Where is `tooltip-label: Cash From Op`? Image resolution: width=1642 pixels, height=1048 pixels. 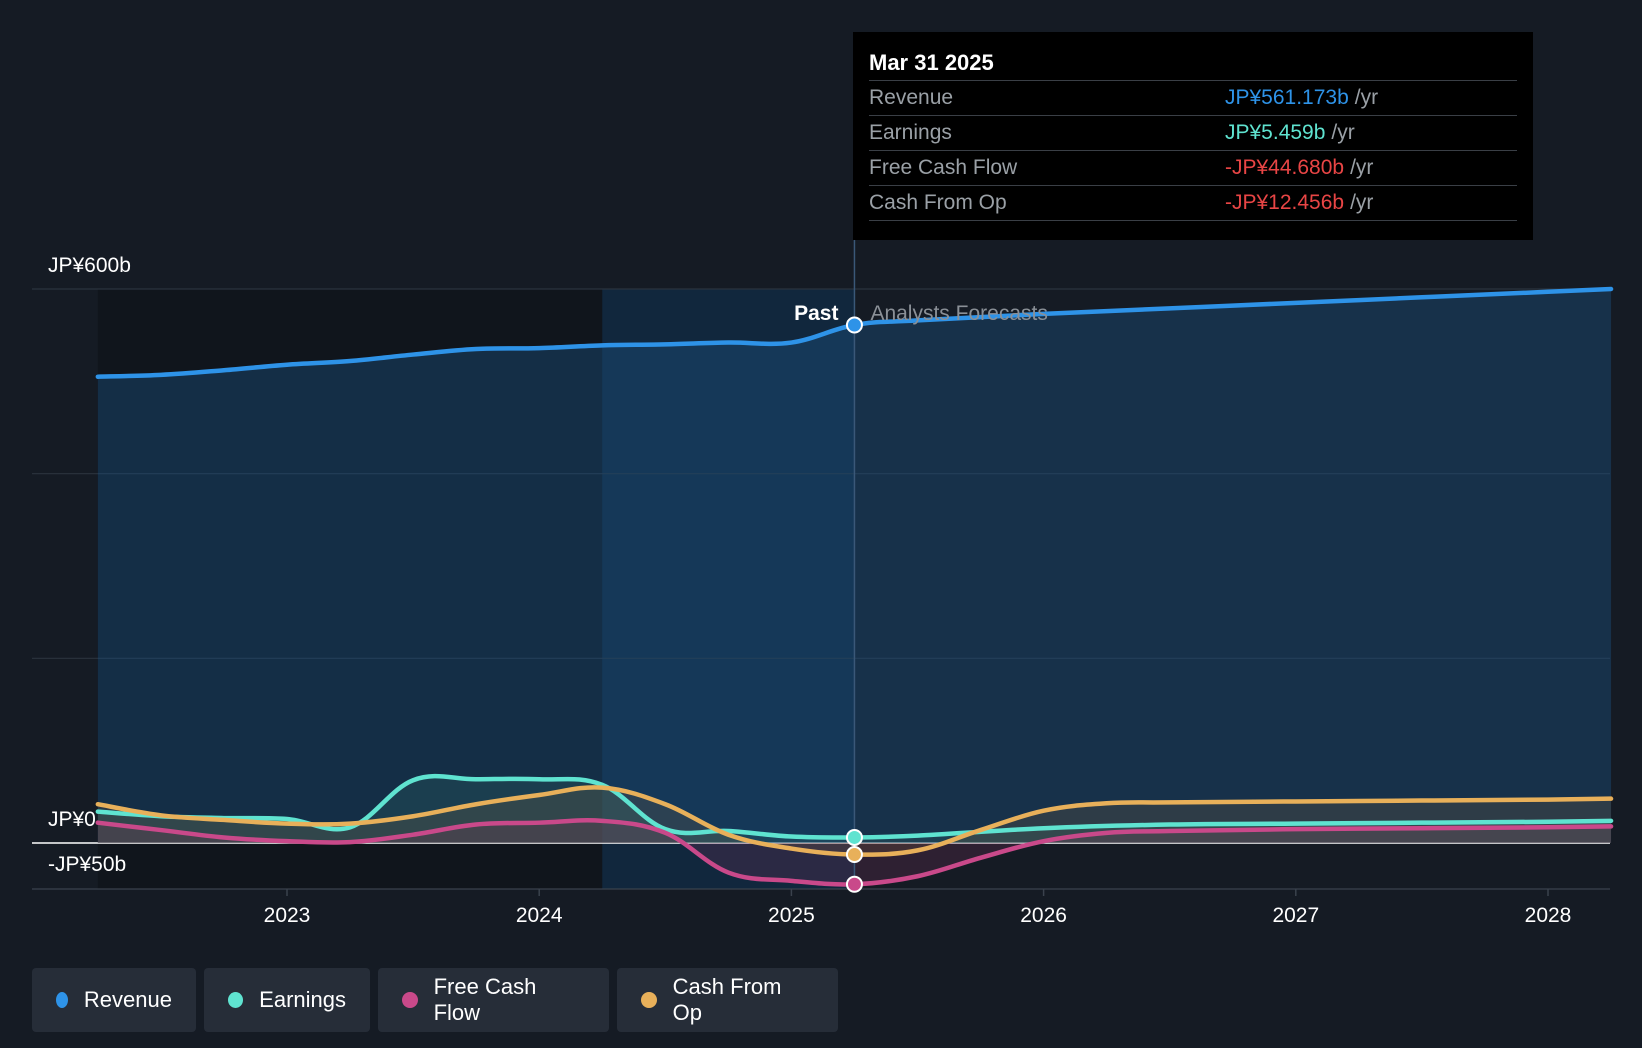 tooltip-label: Cash From Op is located at coordinates (938, 202).